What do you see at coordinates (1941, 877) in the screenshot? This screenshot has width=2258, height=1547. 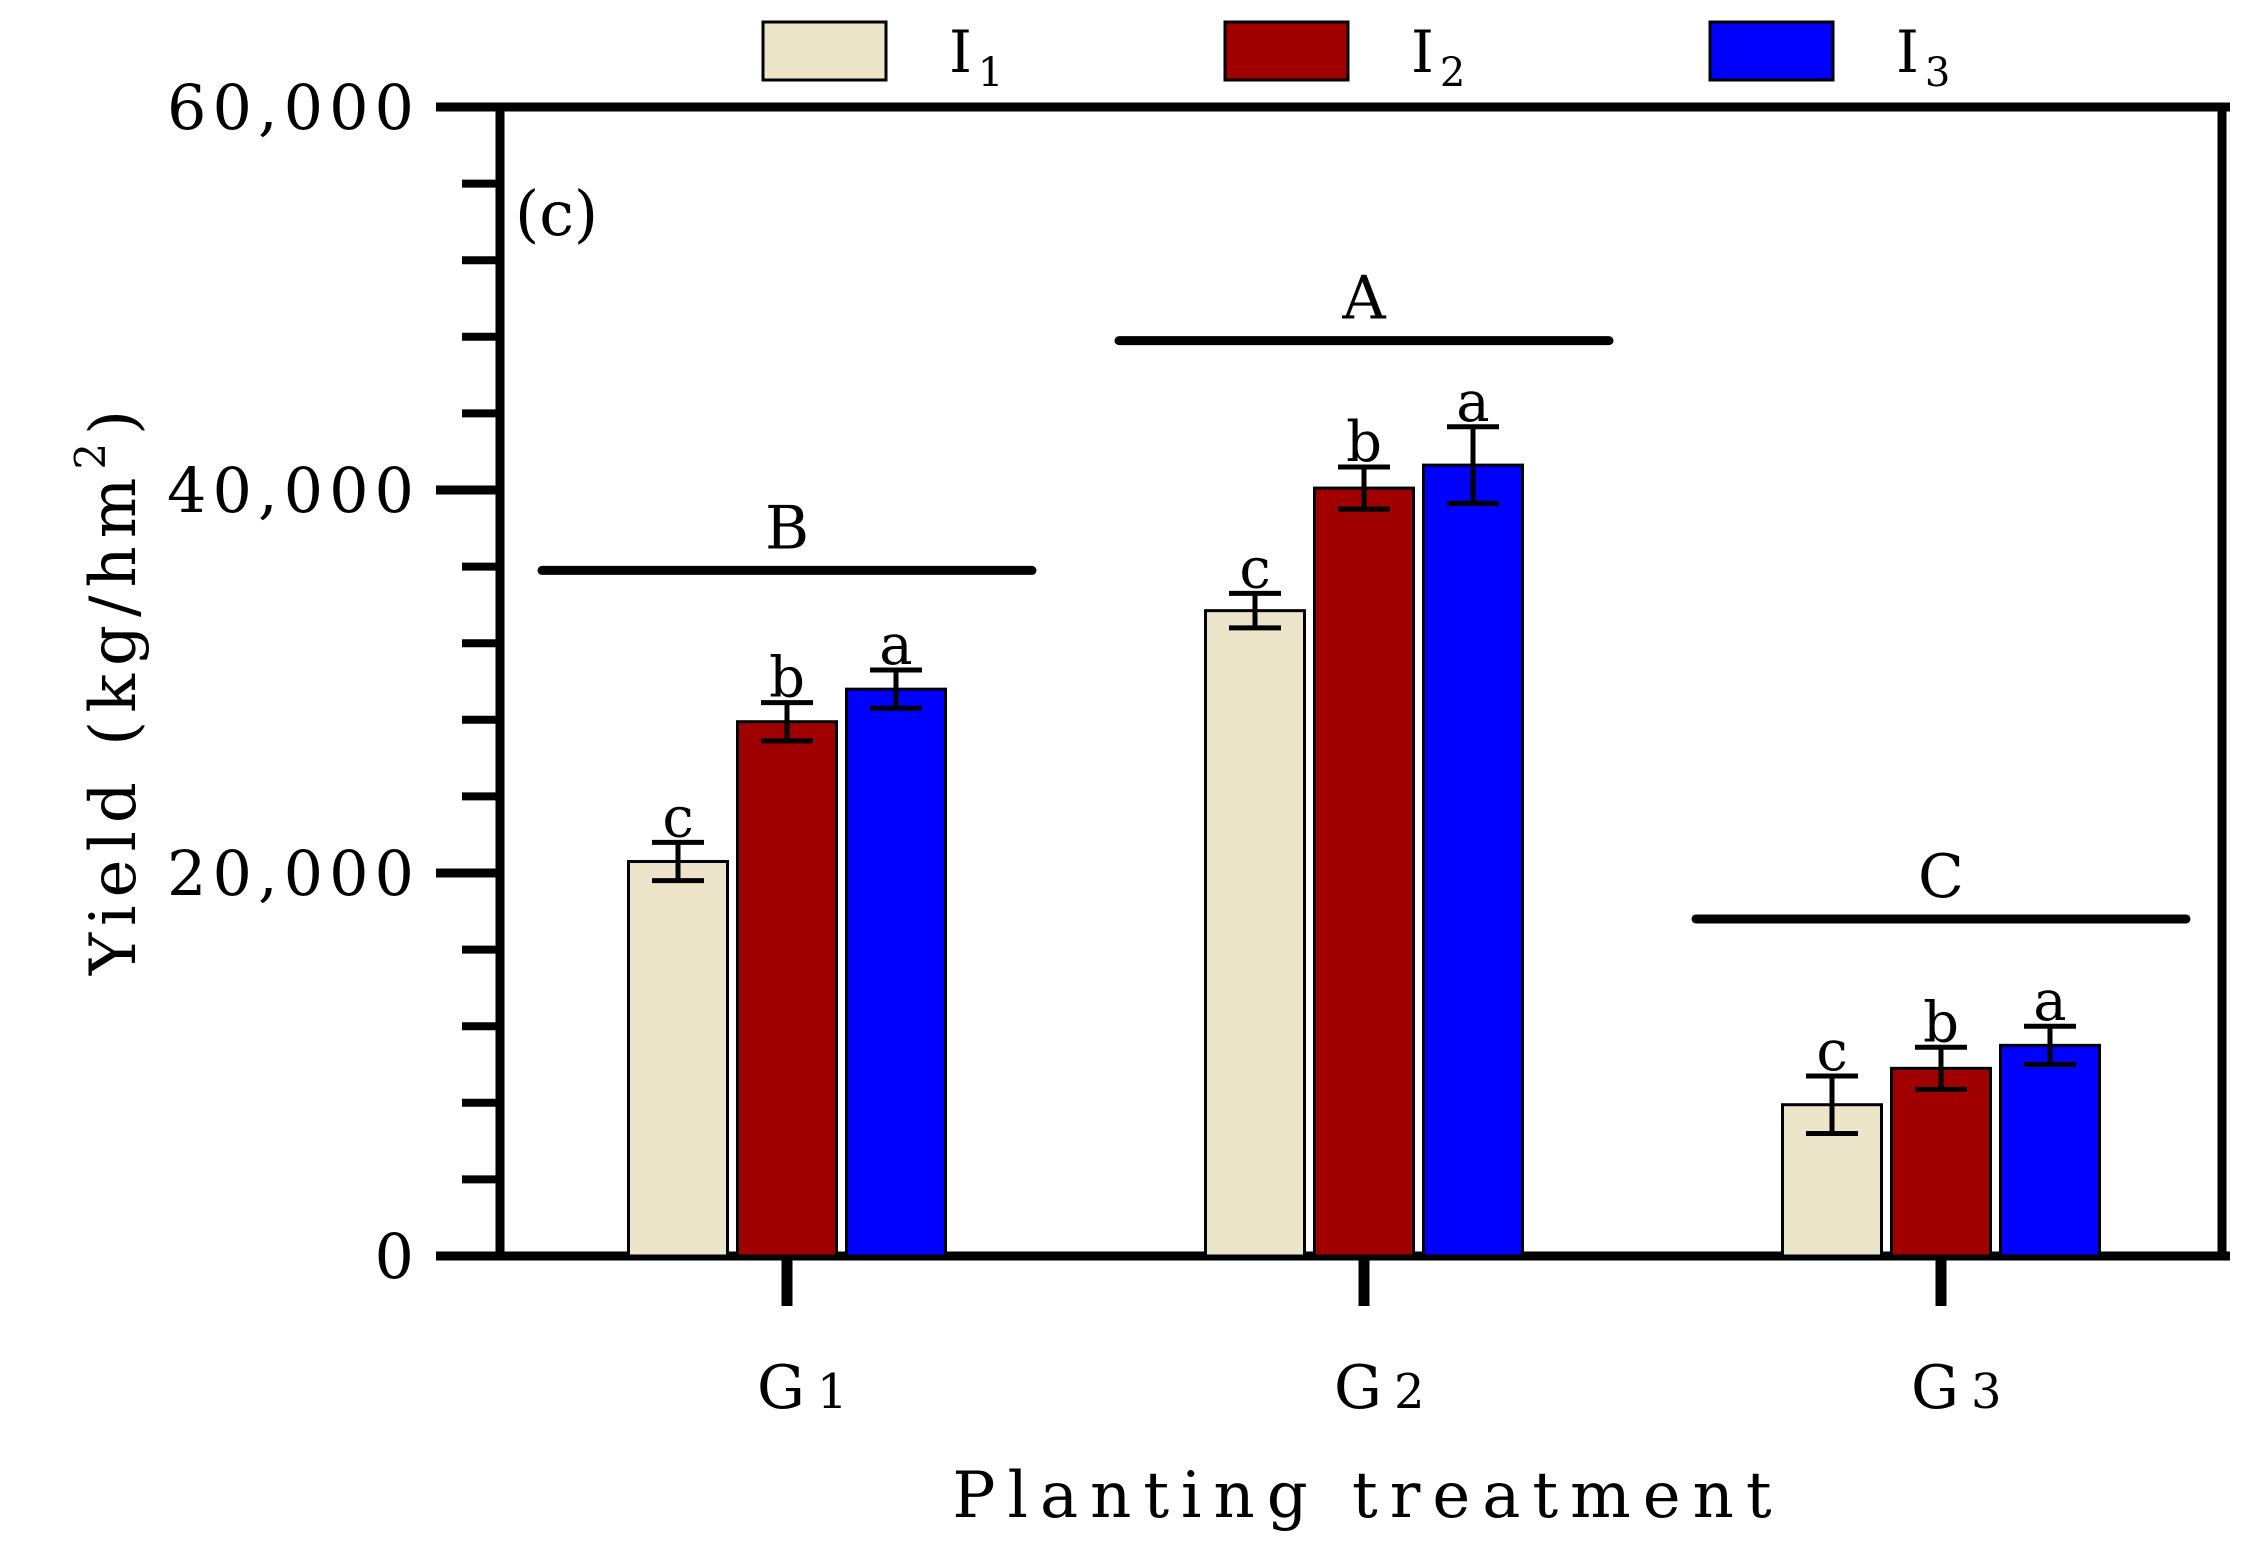 I see `group-letter: C` at bounding box center [1941, 877].